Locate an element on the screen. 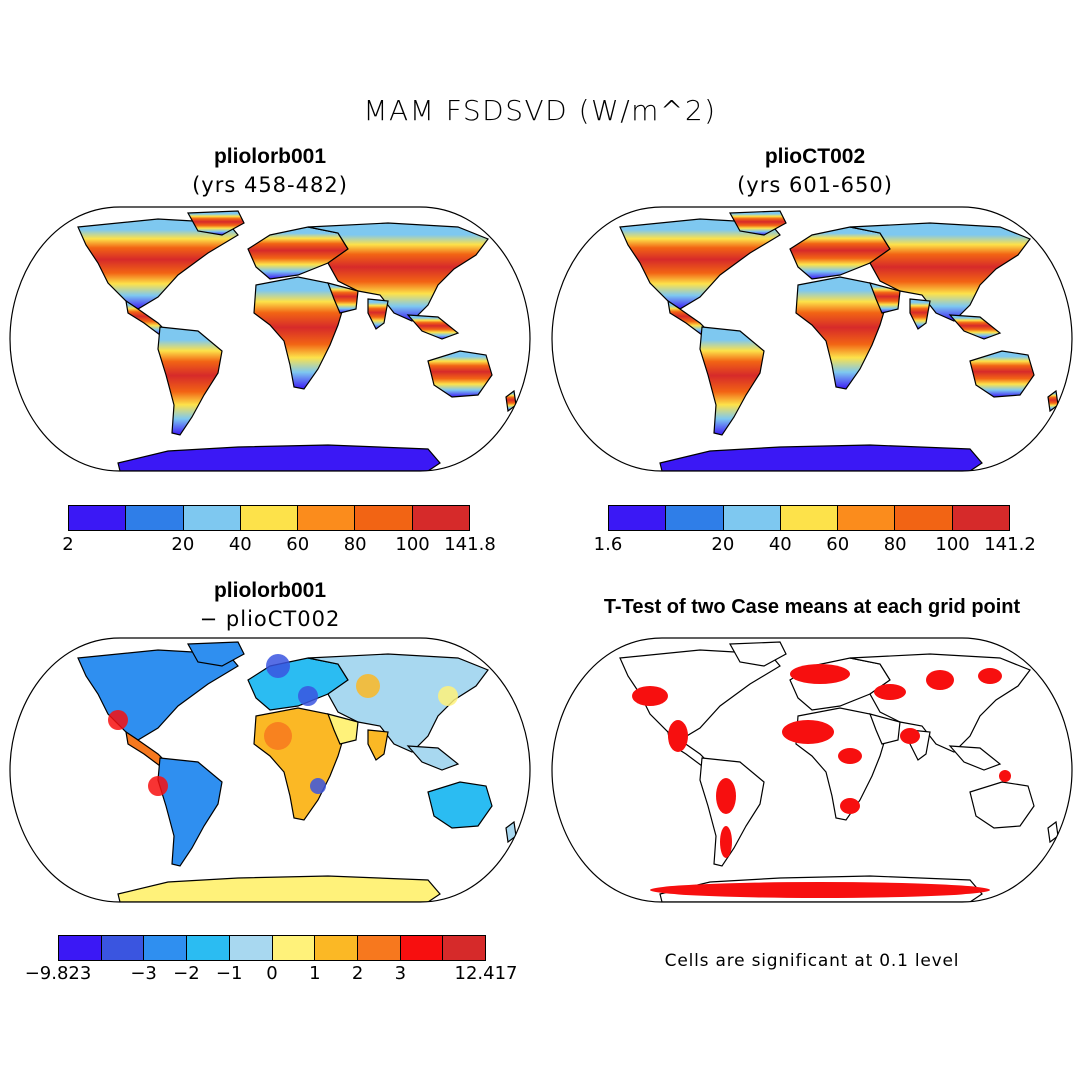 The height and width of the screenshot is (1080, 1080). colorbar-label: 3 is located at coordinates (400, 973).